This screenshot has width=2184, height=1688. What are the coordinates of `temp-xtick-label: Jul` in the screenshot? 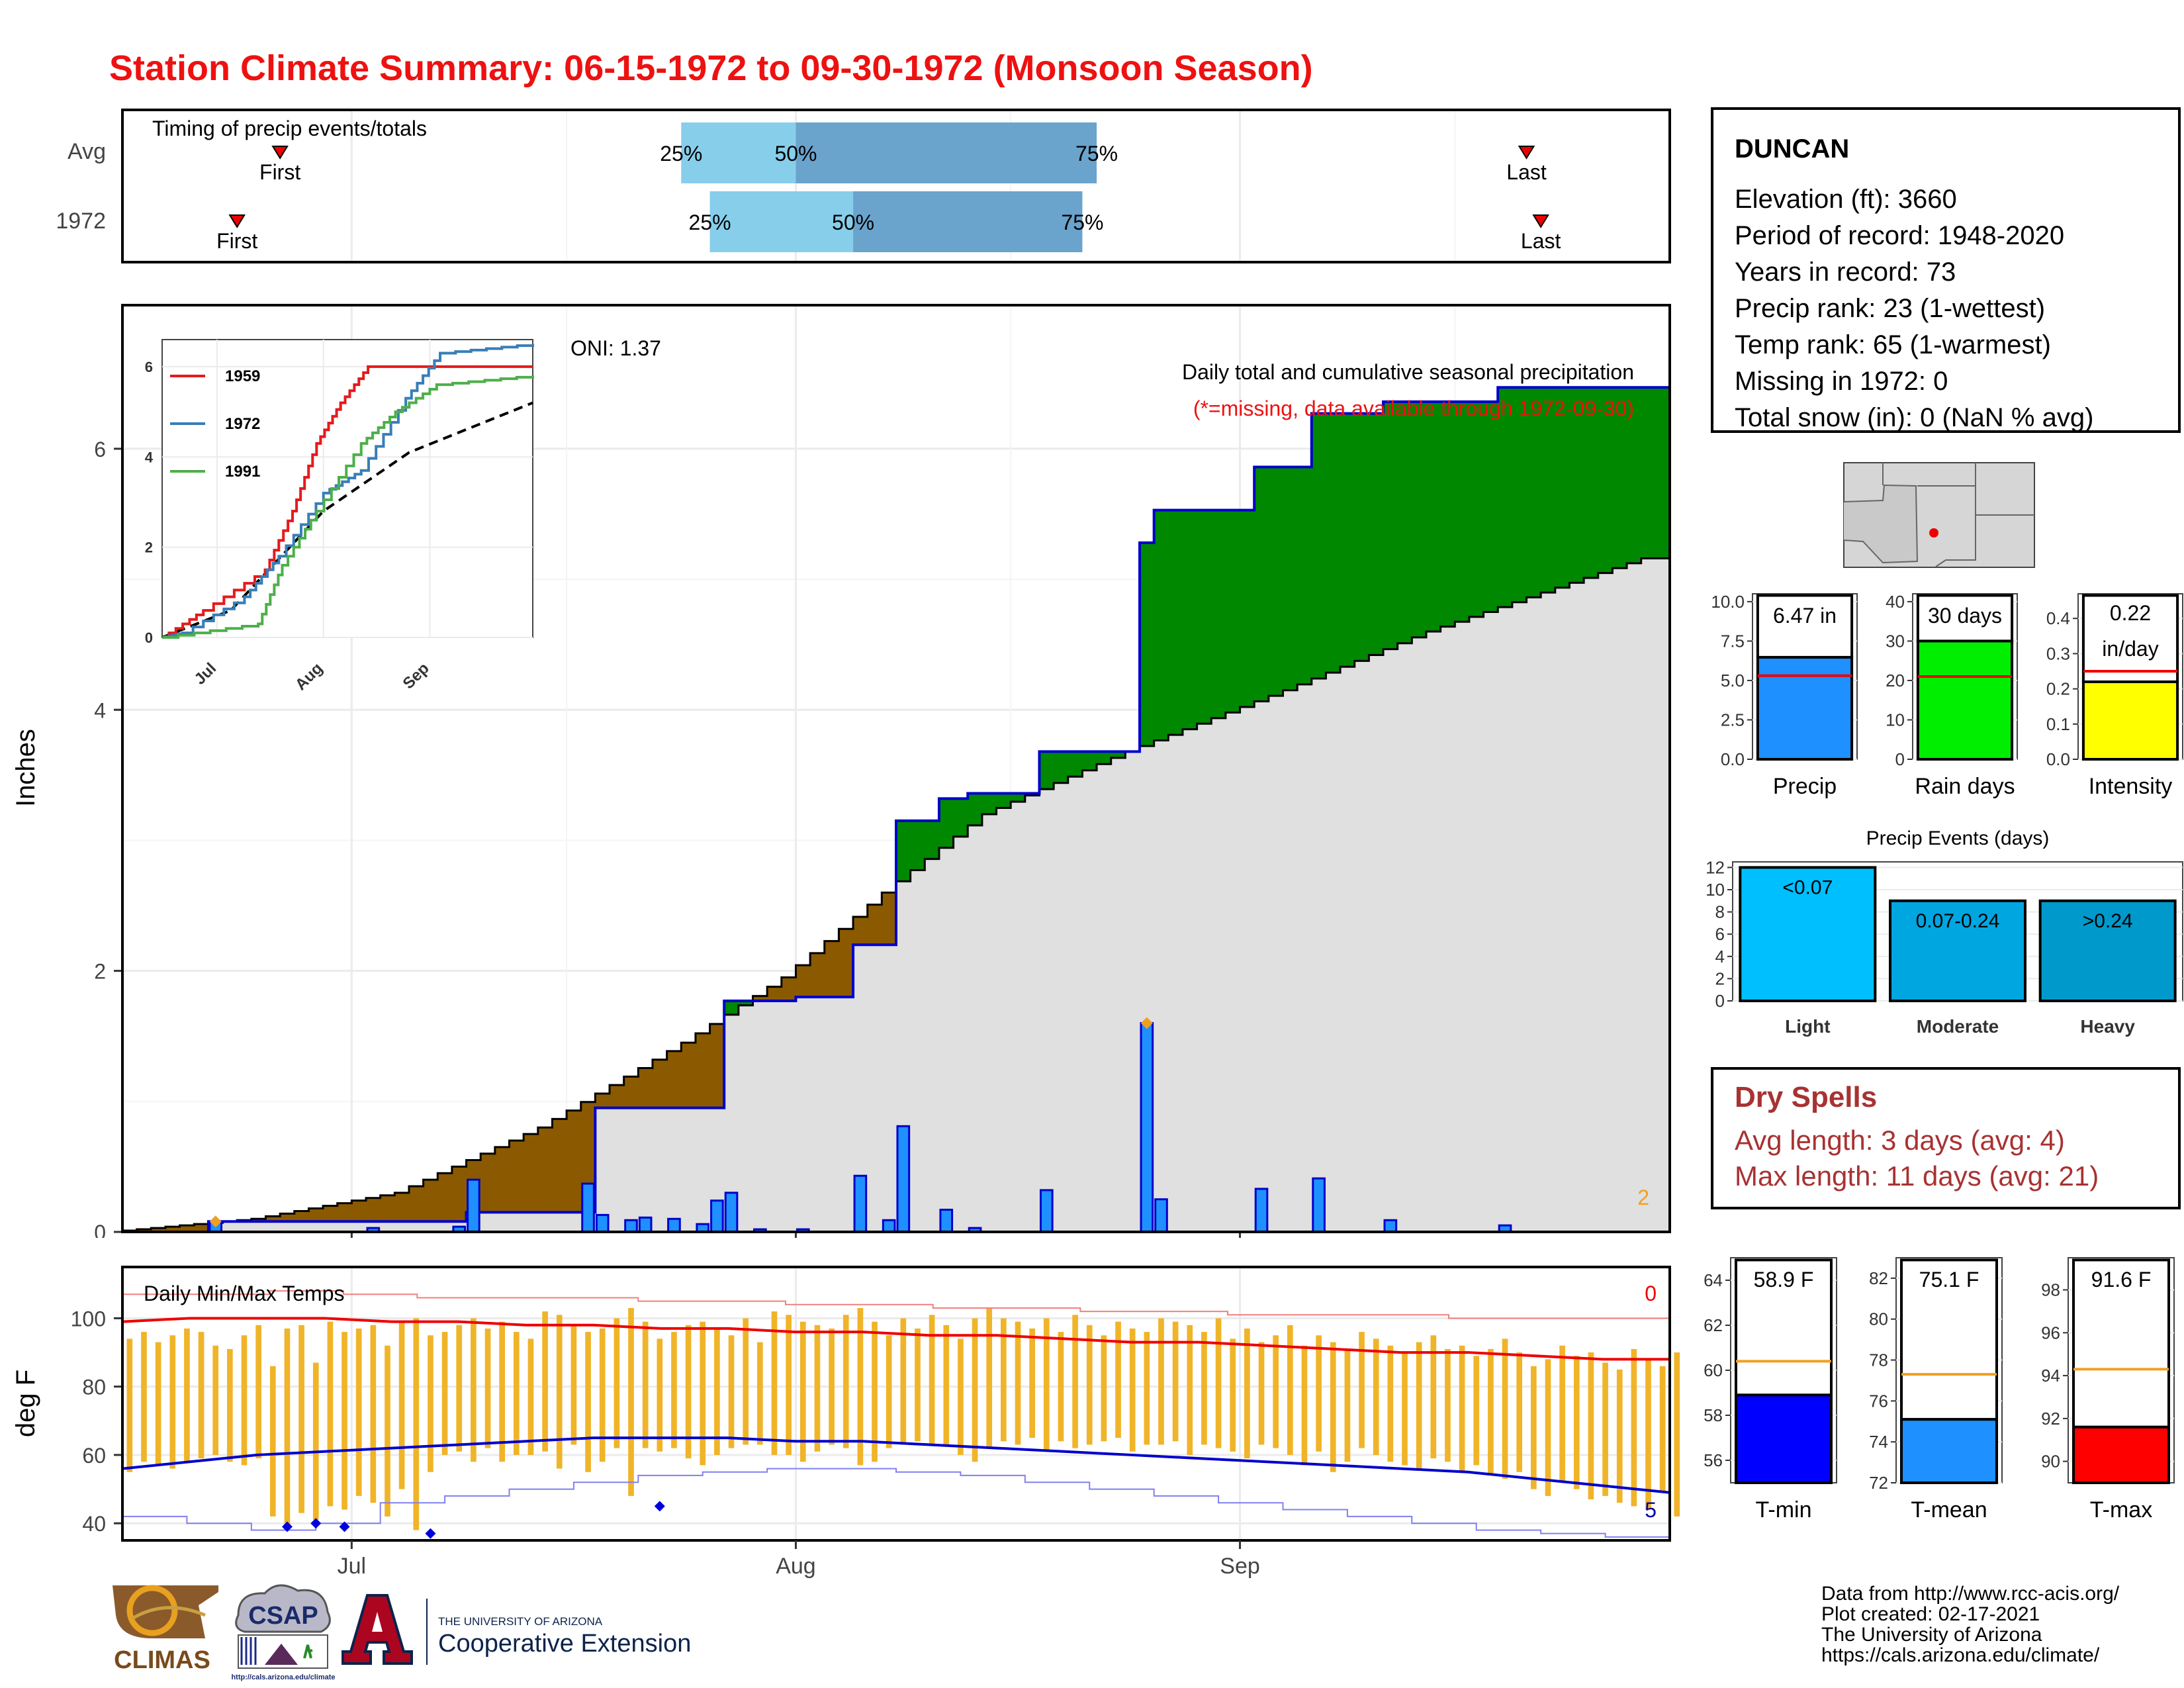 It's located at (352, 1566).